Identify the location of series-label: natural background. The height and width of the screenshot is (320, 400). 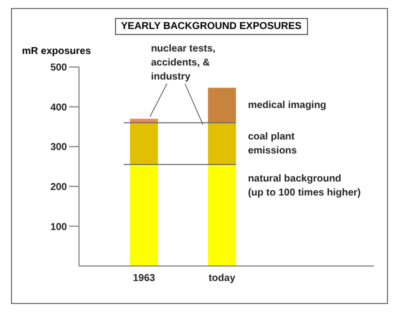
(295, 178).